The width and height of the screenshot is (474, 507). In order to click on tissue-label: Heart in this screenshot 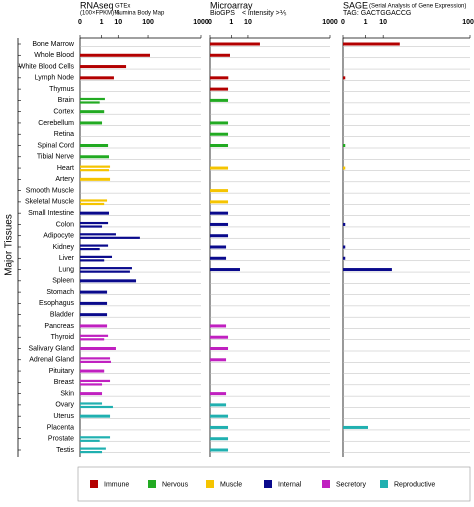, I will do `click(65, 168)`.